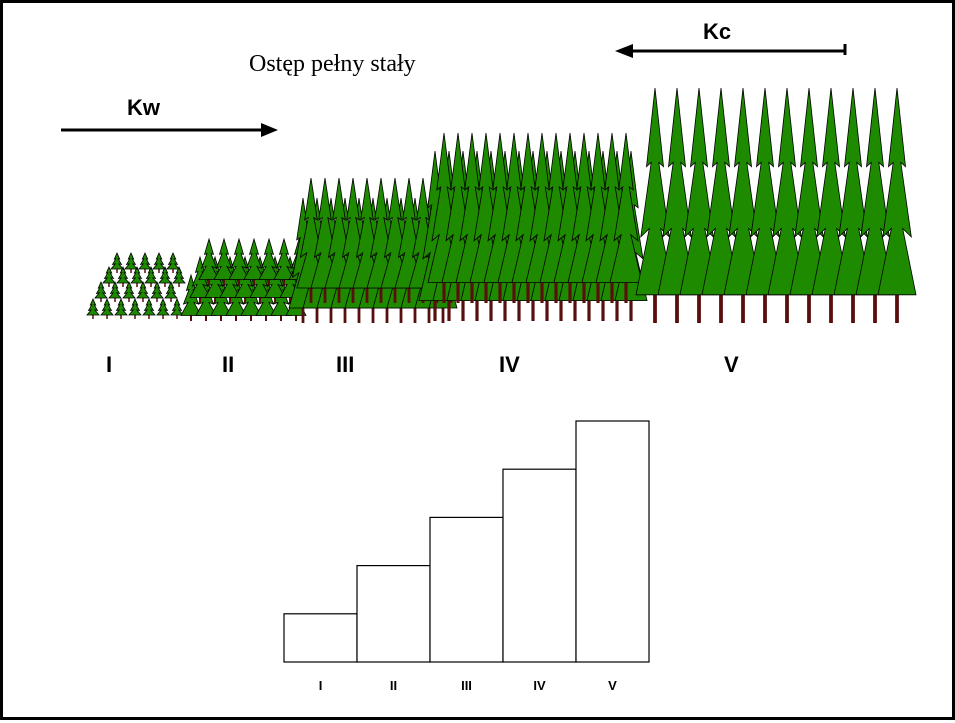 The width and height of the screenshot is (955, 723). I want to click on kc-arrow, so click(731, 51).